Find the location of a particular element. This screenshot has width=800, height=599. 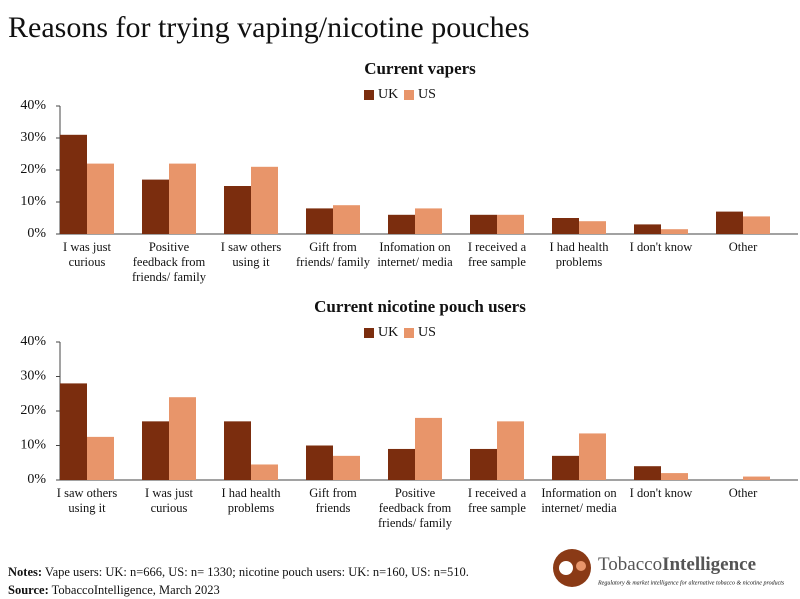

x-tick-label-box: Gift from friends is located at coordinates (333, 500).